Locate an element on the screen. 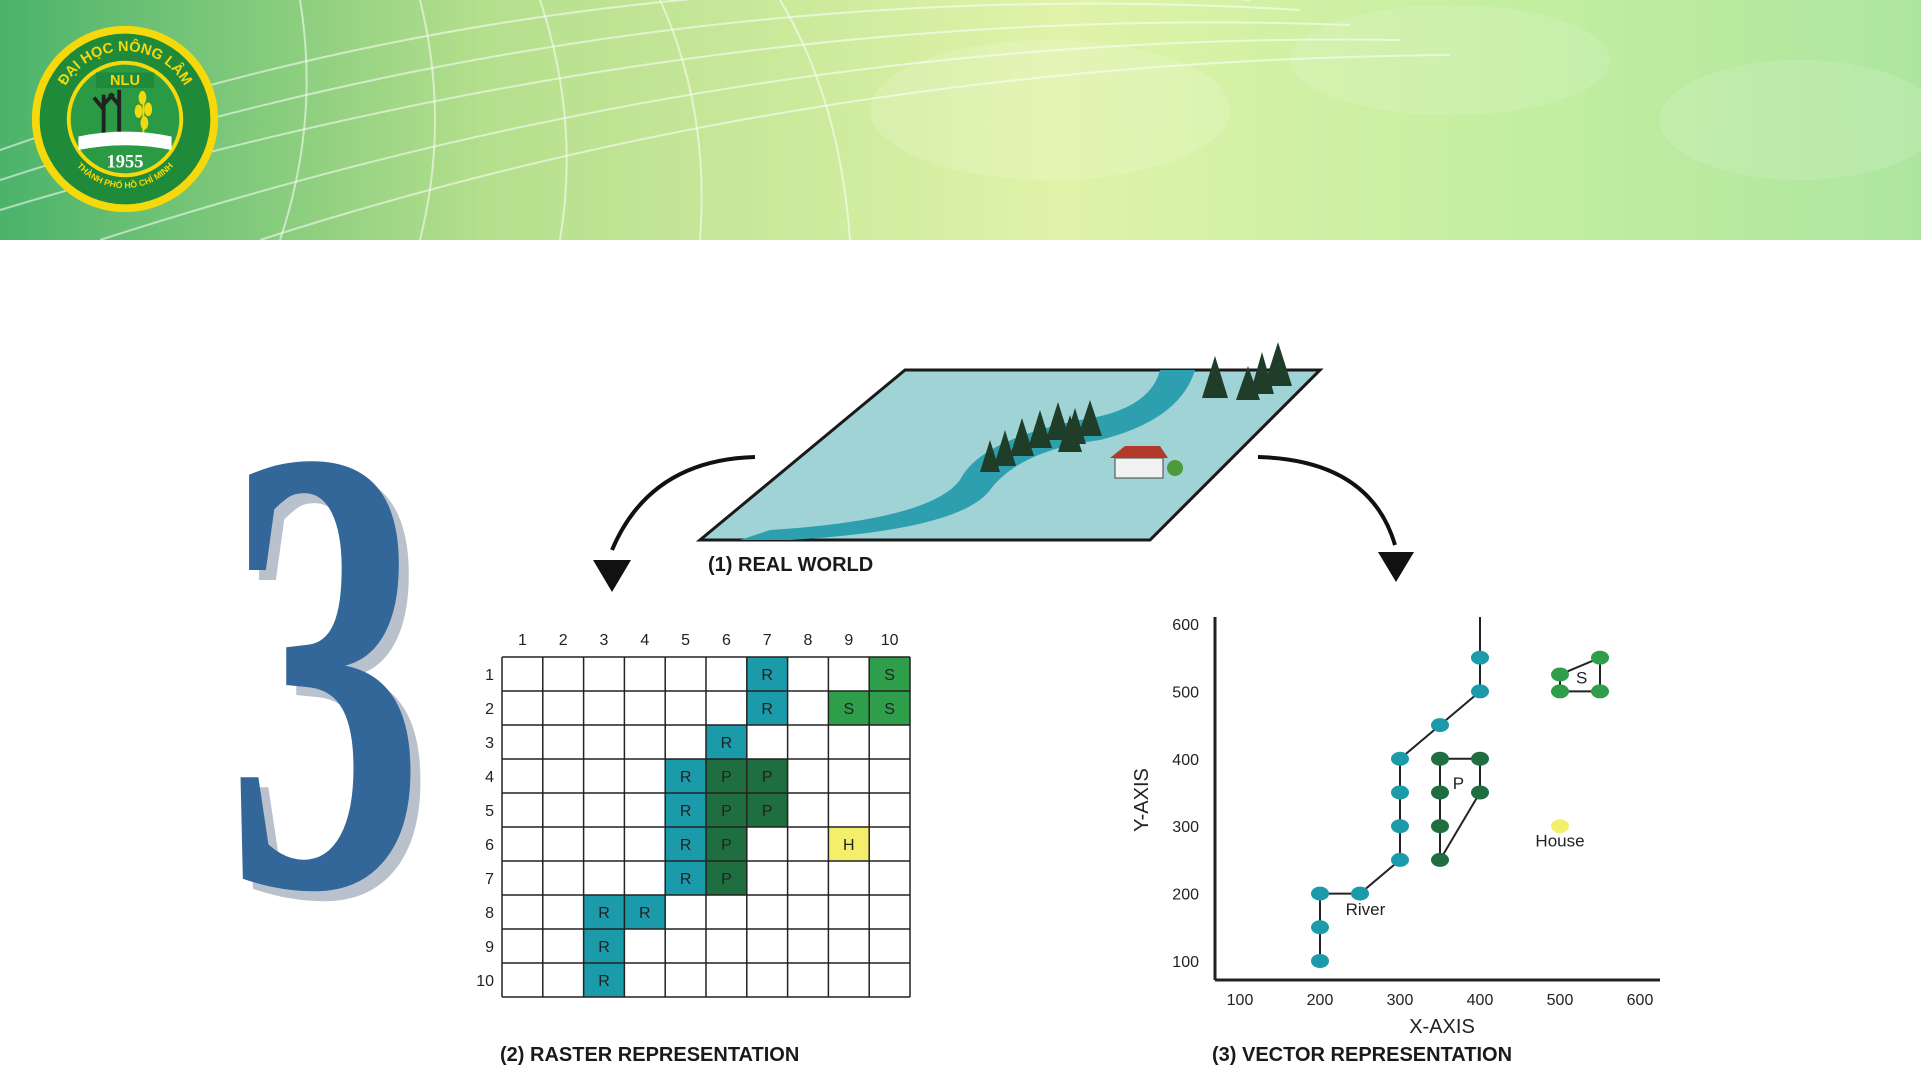 The height and width of the screenshot is (1081, 1921). x-tick-label: 600 is located at coordinates (1640, 1000).